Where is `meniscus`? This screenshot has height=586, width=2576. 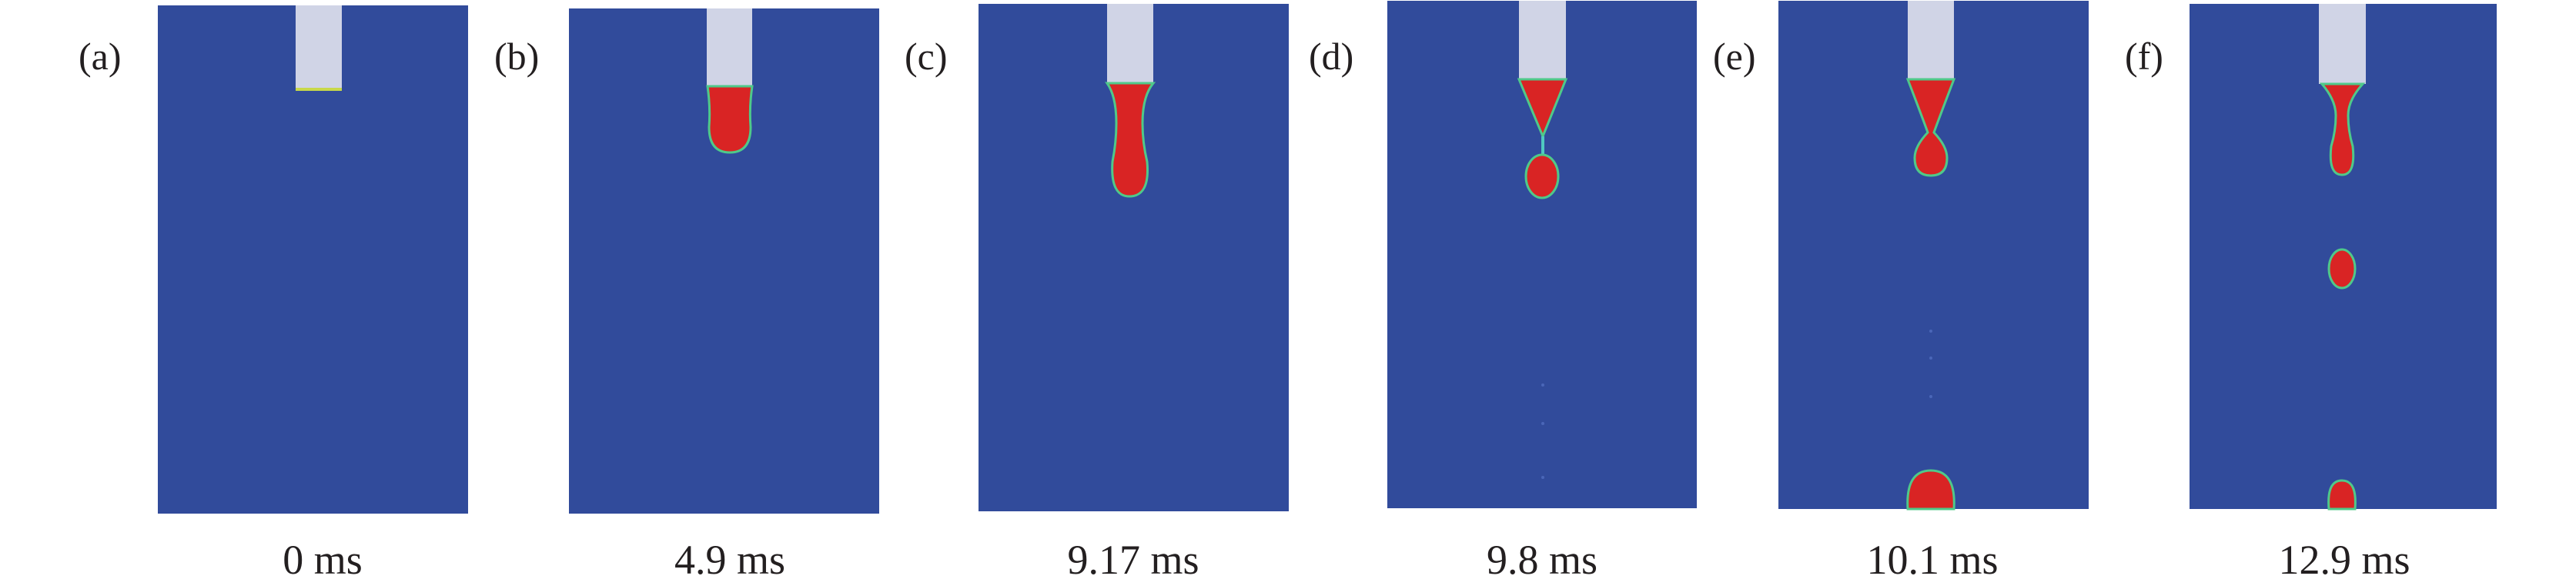 meniscus is located at coordinates (319, 89).